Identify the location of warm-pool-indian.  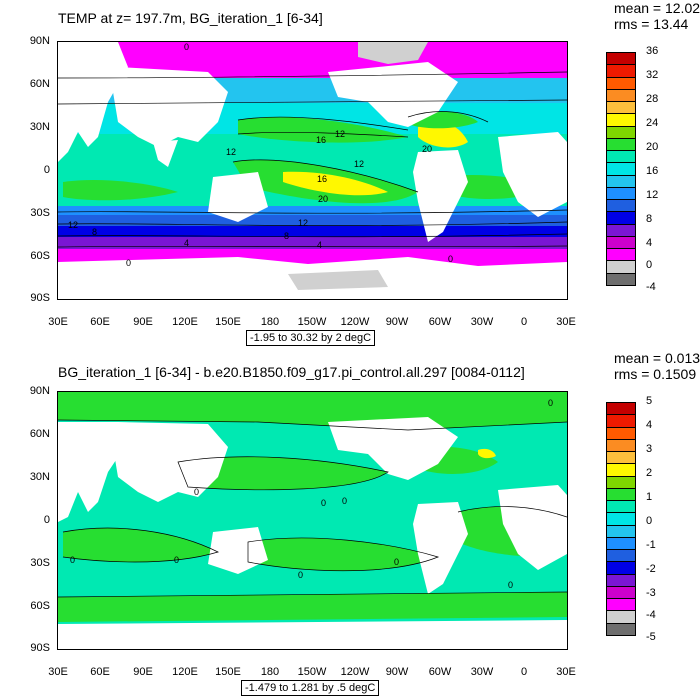
(120, 190).